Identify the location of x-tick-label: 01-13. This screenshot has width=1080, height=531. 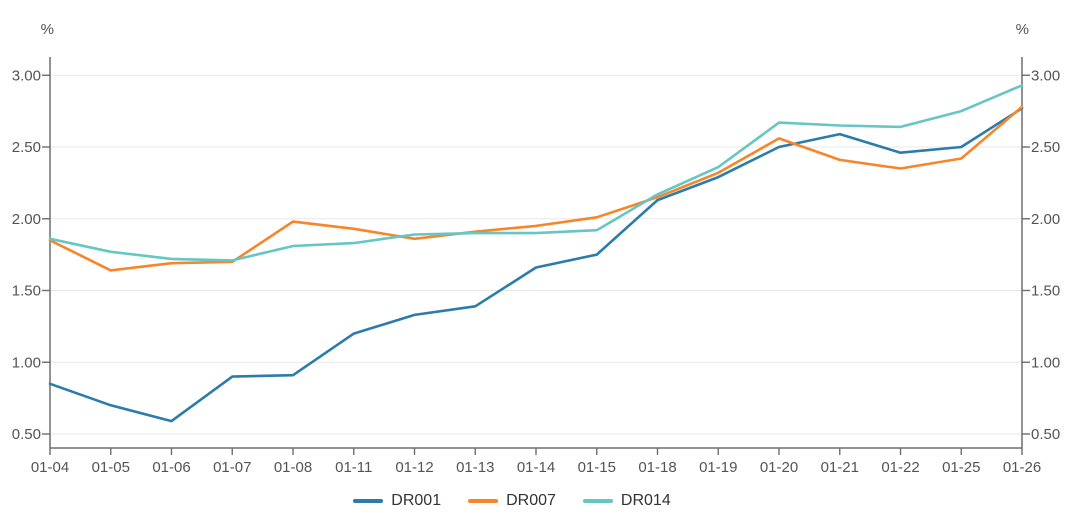
(475, 467).